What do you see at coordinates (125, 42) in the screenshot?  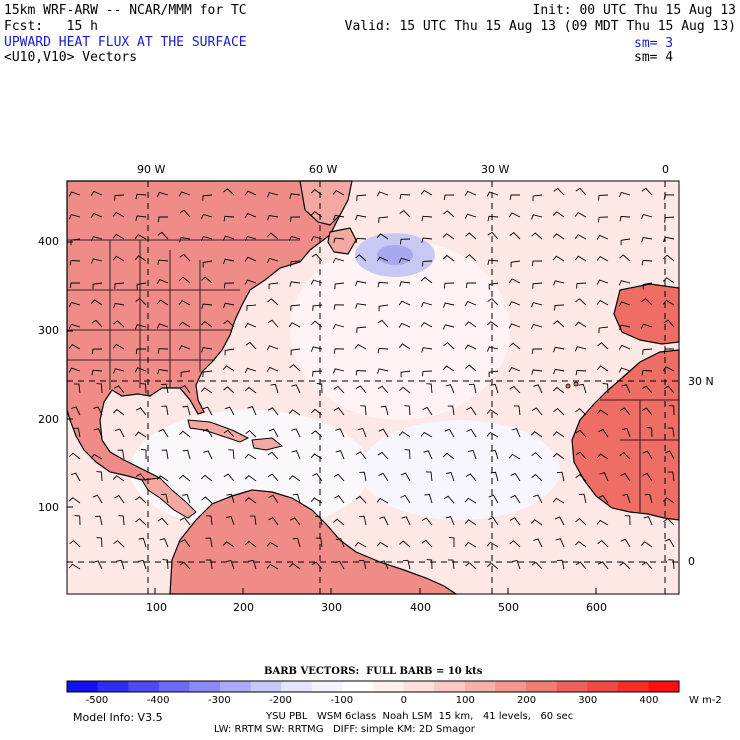 I see `field-title: UPWARD HEAT FLUX AT THE SURFACE` at bounding box center [125, 42].